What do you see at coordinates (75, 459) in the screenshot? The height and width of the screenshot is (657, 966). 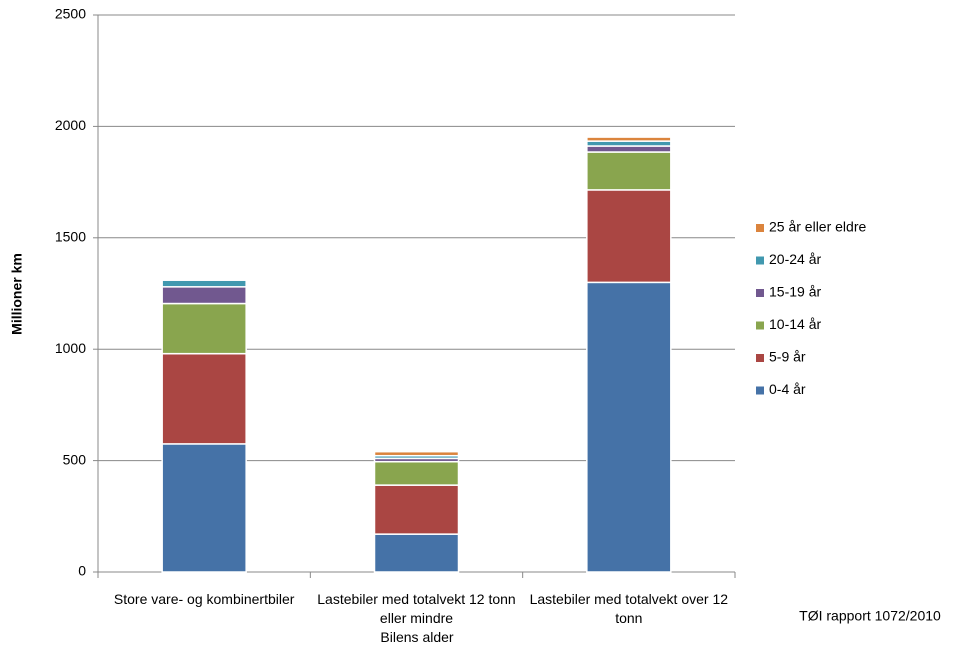 I see `y-tick-label: 500` at bounding box center [75, 459].